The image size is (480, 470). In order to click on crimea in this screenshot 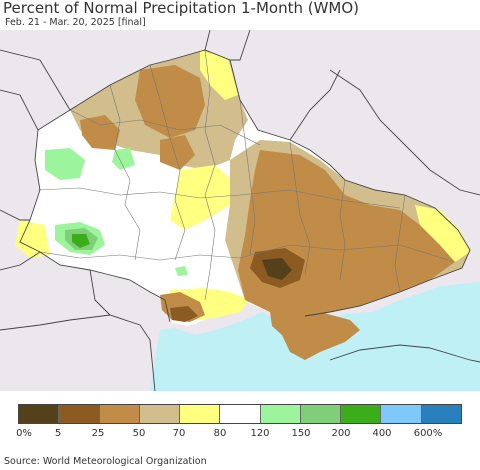, I will do `click(315, 333)`.